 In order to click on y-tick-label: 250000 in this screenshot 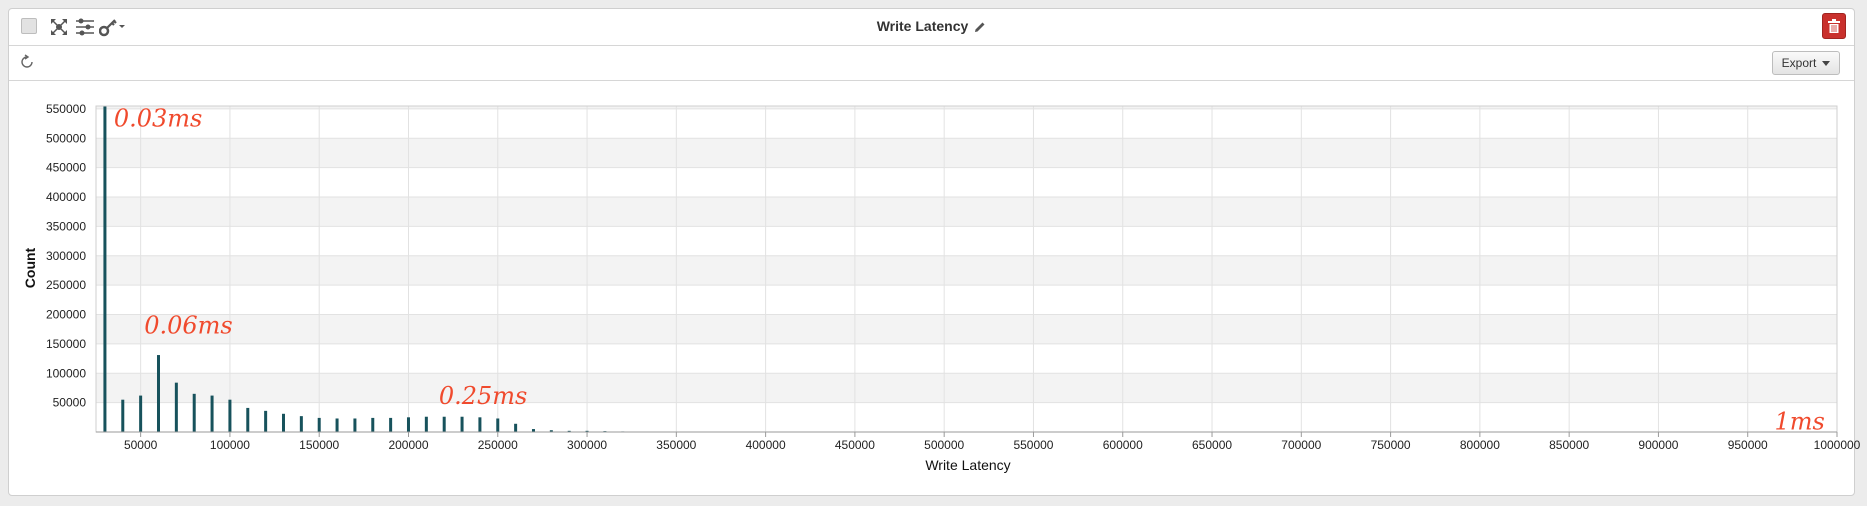, I will do `click(66, 285)`.